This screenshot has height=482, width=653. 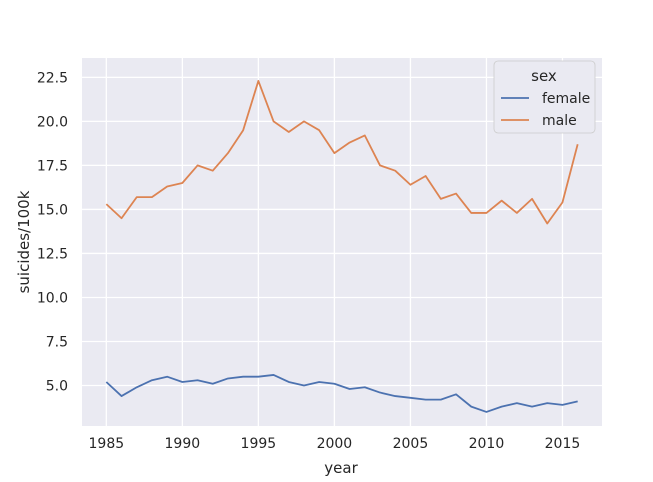 I want to click on legend: sex female male, so click(x=544, y=97).